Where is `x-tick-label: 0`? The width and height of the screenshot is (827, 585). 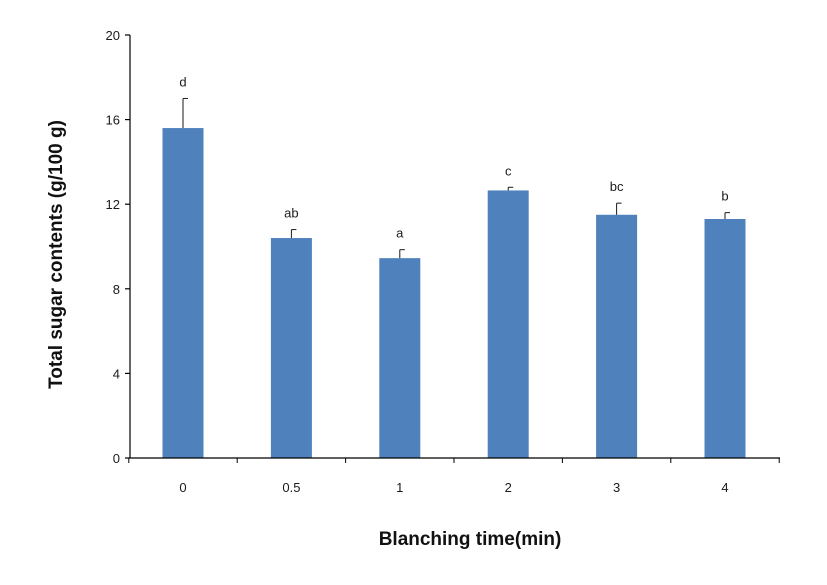
x-tick-label: 0 is located at coordinates (182, 487).